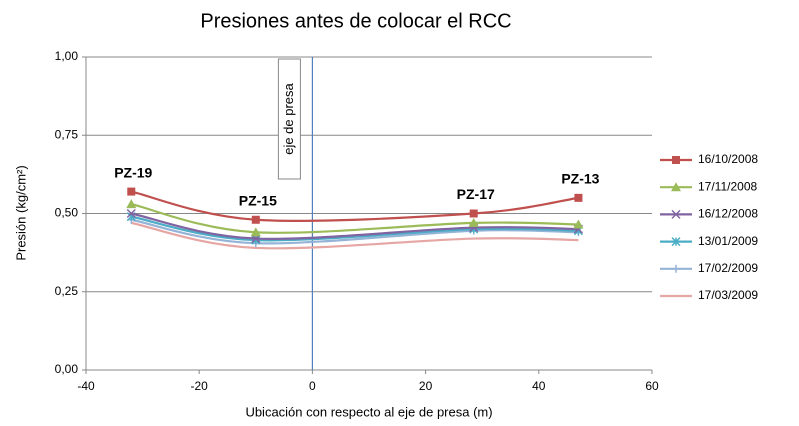 This screenshot has width=799, height=426. I want to click on x-tick-label: 40, so click(539, 386).